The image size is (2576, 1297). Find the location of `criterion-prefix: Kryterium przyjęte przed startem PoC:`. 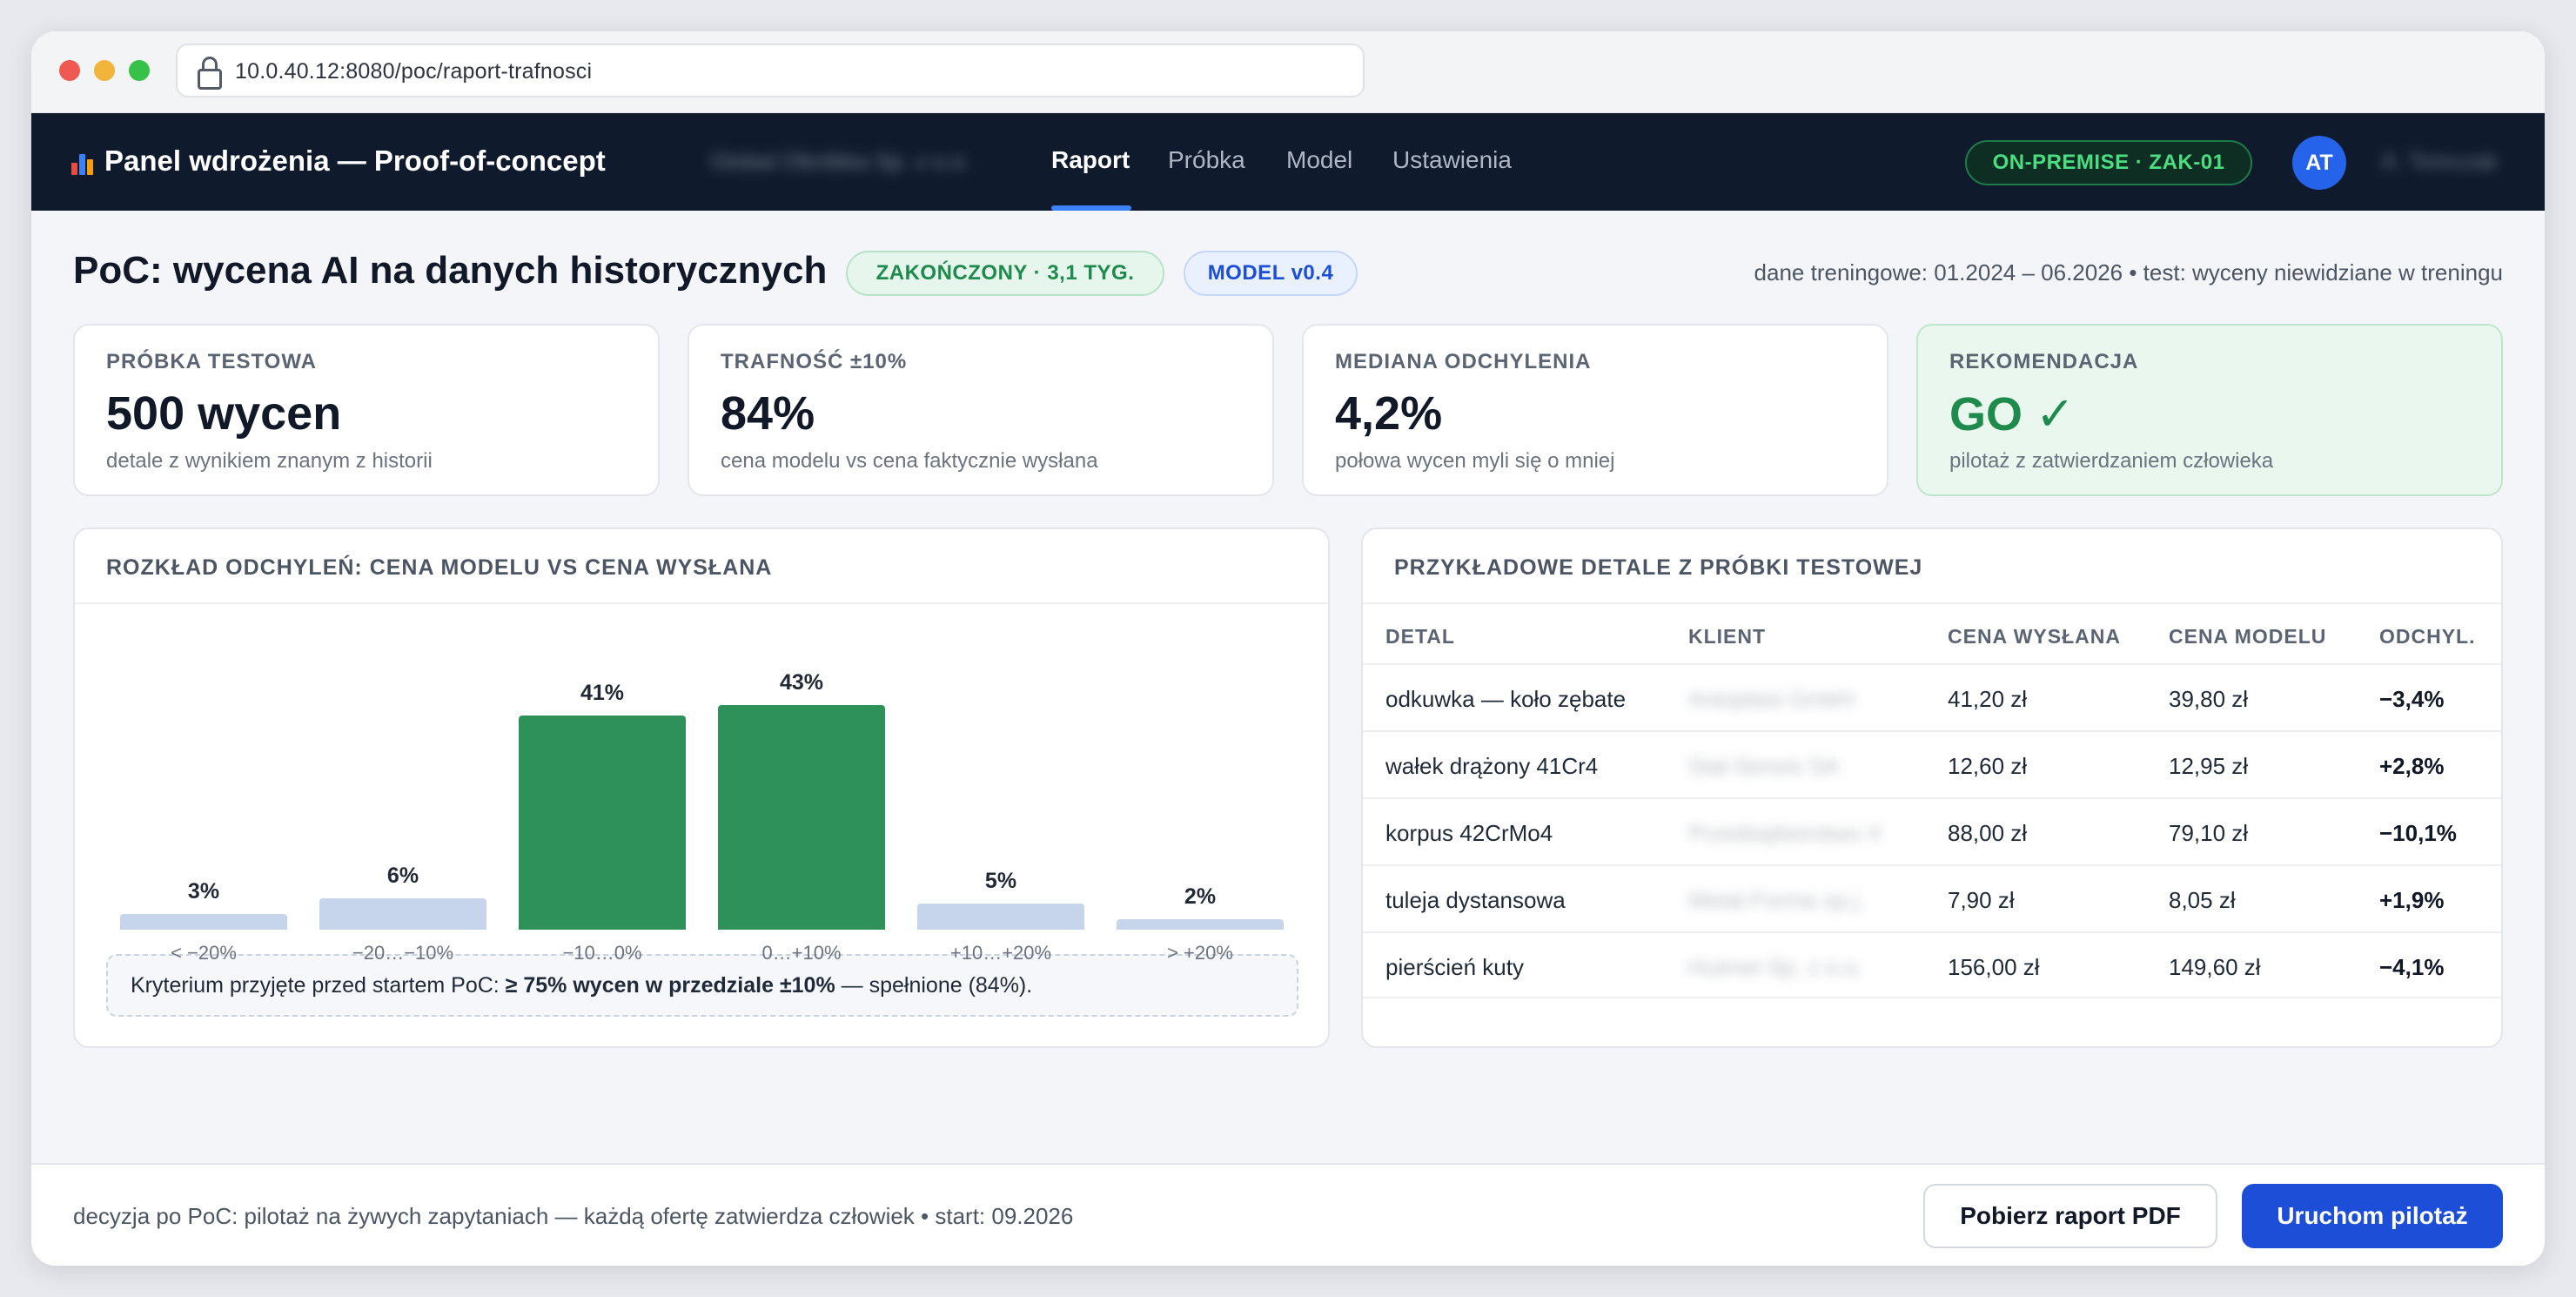

criterion-prefix: Kryterium przyjęte przed startem PoC: is located at coordinates (318, 985).